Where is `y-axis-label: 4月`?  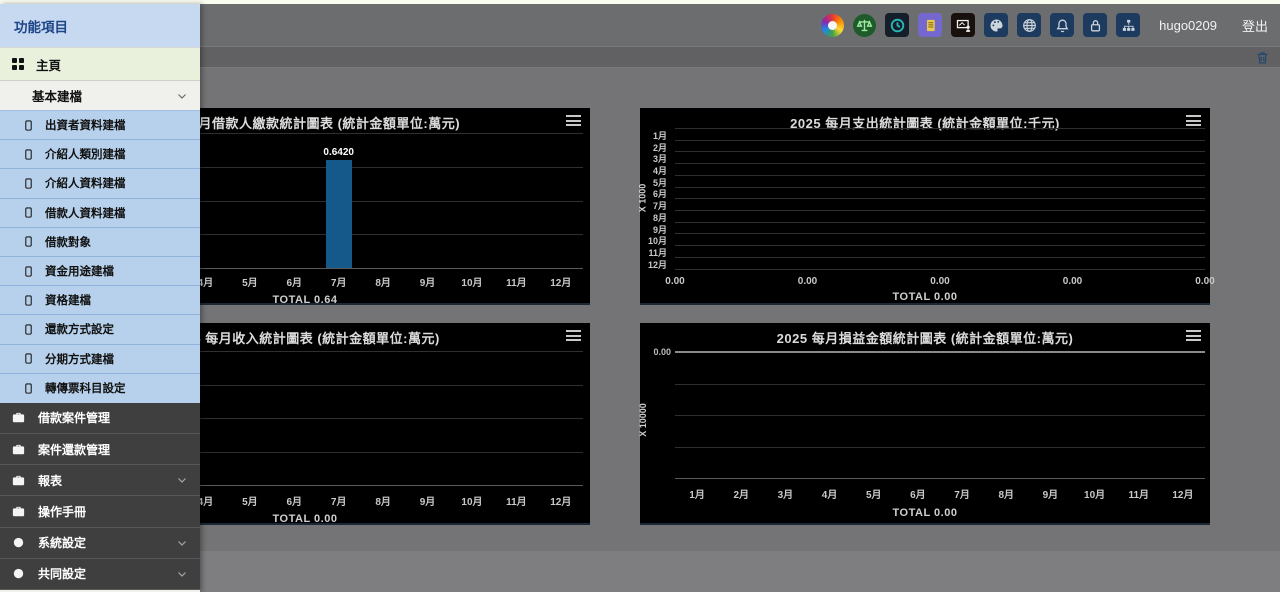
y-axis-label: 4月 is located at coordinates (659, 170).